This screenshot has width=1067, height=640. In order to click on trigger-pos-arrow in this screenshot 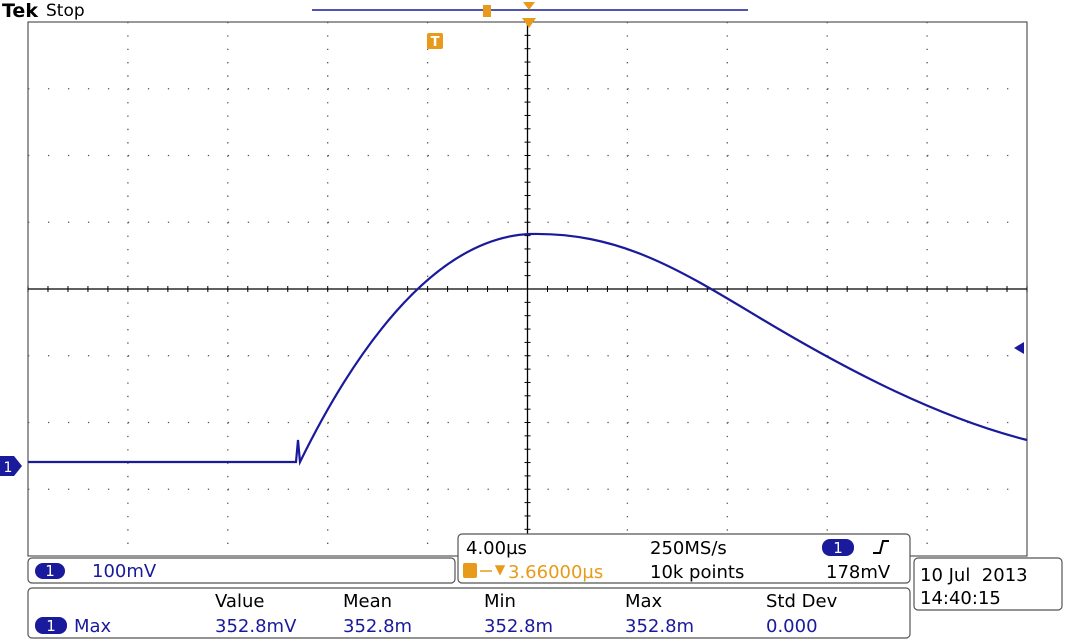, I will do `click(529, 6)`.